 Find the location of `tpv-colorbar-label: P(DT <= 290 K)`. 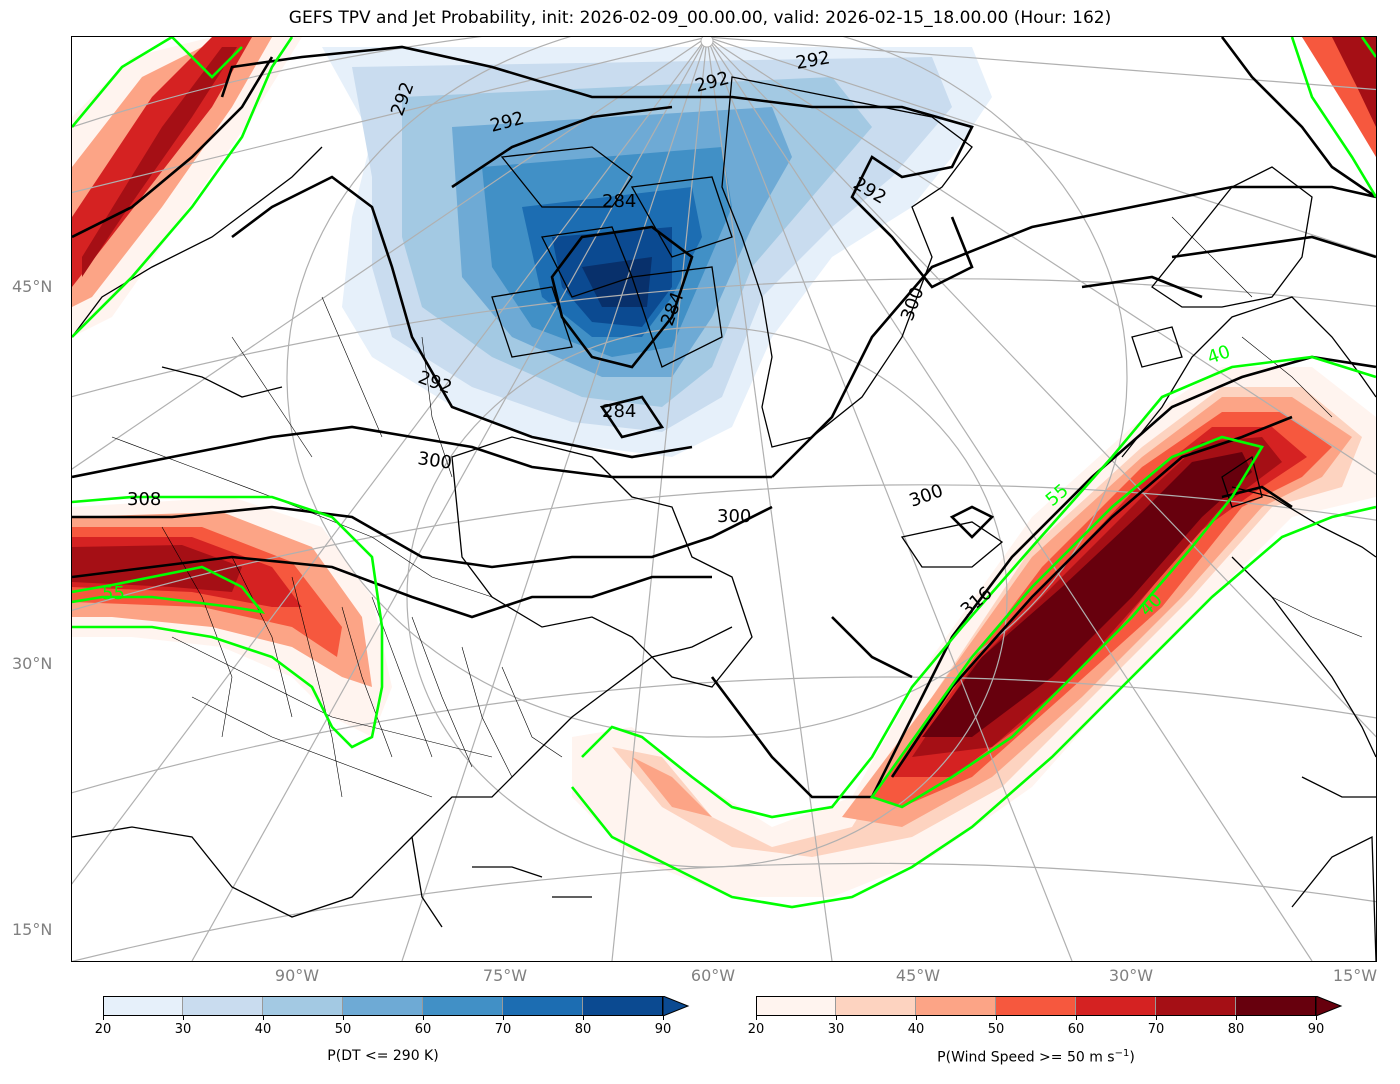

tpv-colorbar-label: P(DT <= 290 K) is located at coordinates (383, 1056).